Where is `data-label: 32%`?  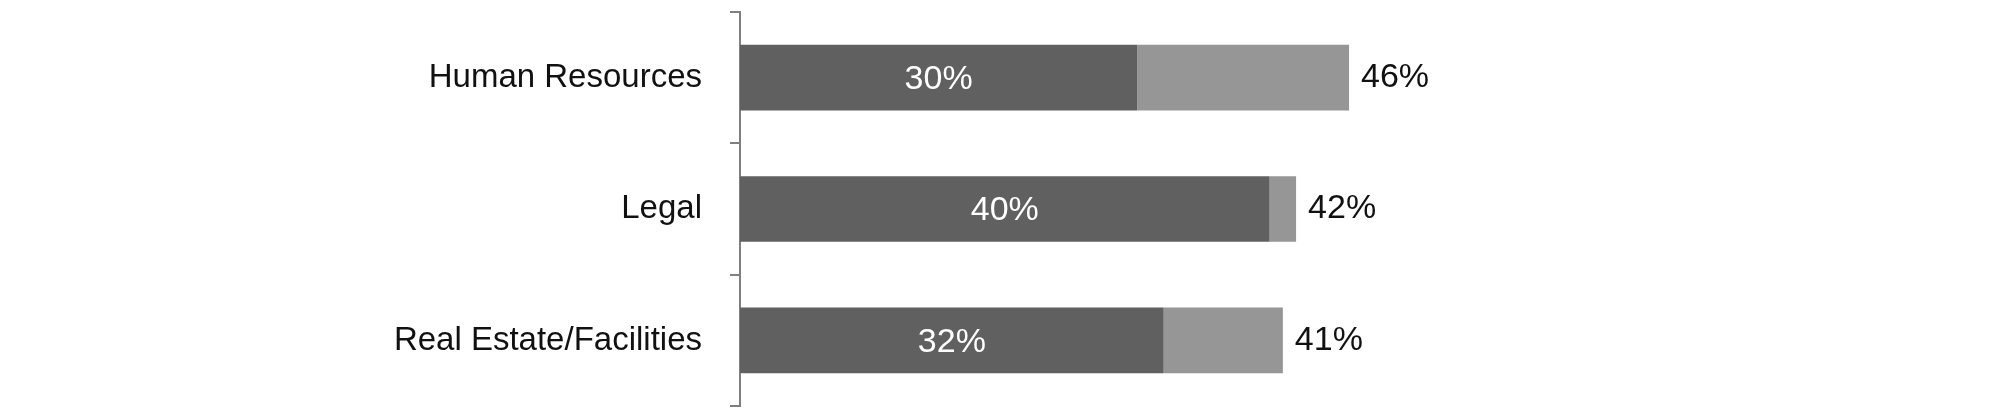 data-label: 32% is located at coordinates (951, 339).